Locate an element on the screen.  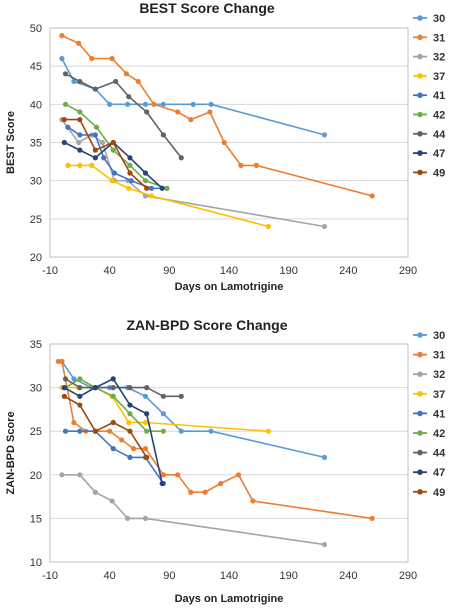
x-tick-label: -10 is located at coordinates (50, 576).